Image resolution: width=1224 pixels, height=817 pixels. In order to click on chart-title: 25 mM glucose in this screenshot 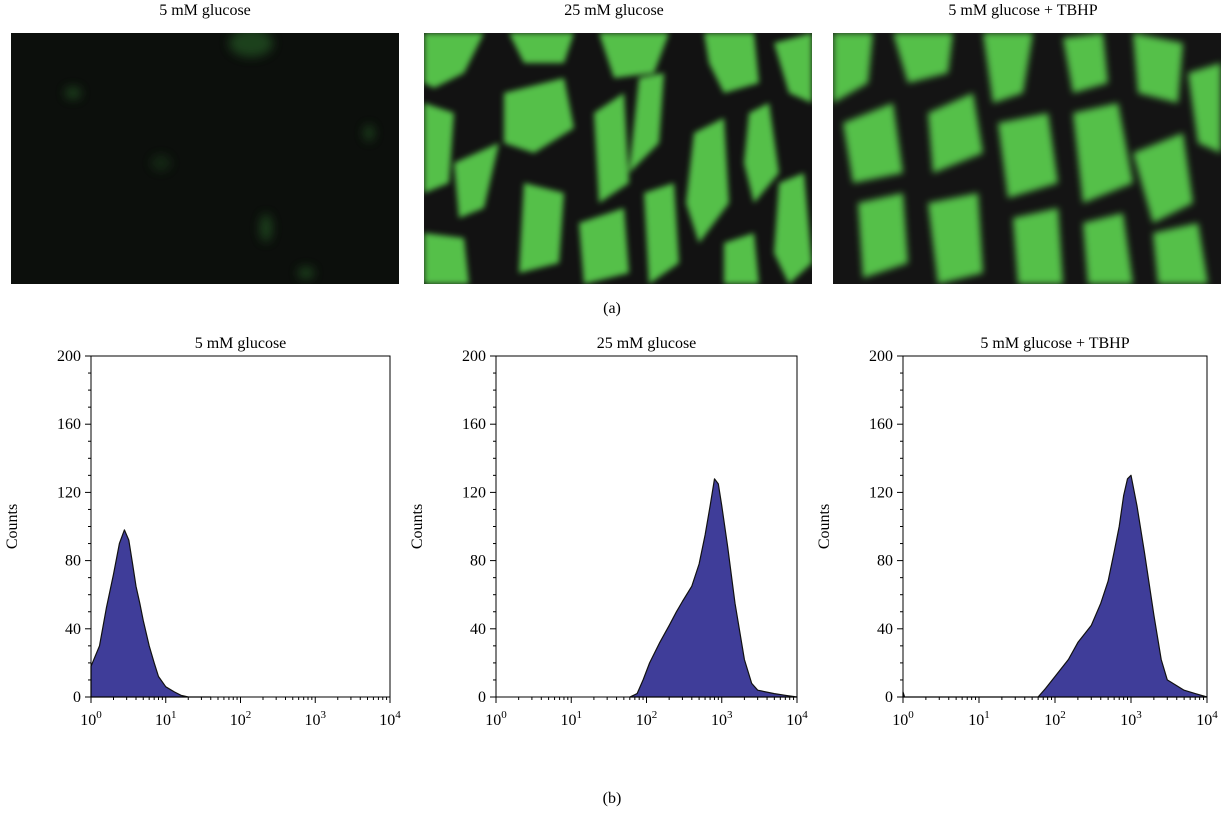, I will do `click(647, 343)`.